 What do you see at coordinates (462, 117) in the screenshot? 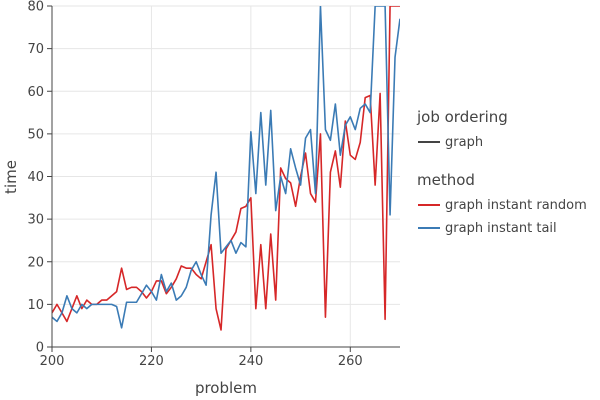
I see `legend-group-title: job ordering` at bounding box center [462, 117].